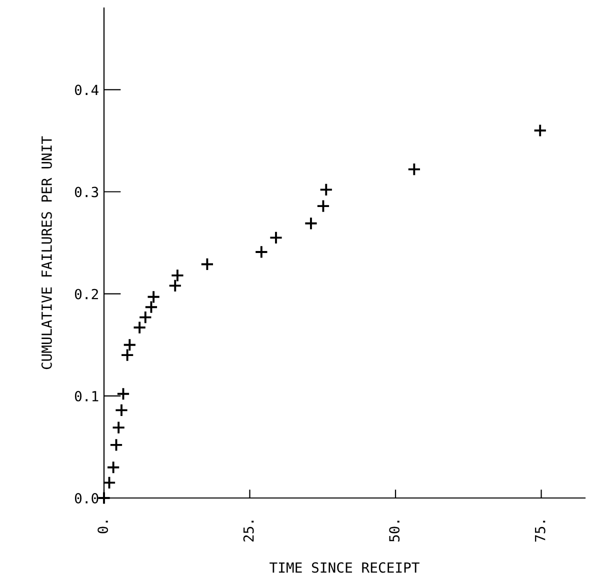 The image size is (604, 585). What do you see at coordinates (345, 567) in the screenshot?
I see `x-axis-title: TIME SINCE RECEIPT` at bounding box center [345, 567].